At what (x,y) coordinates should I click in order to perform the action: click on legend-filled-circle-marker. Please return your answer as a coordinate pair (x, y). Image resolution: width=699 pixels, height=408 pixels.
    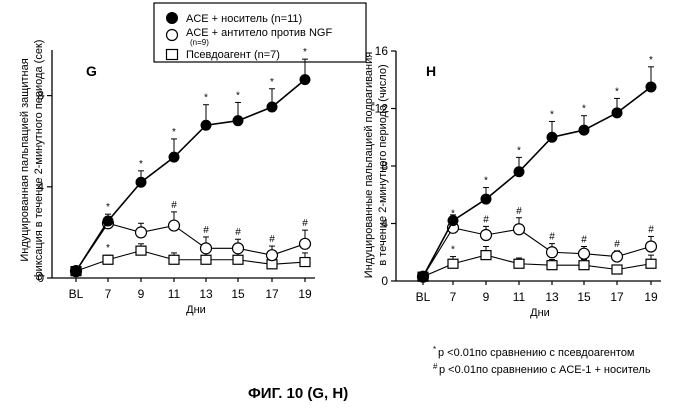
    Looking at the image, I should click on (172, 18).